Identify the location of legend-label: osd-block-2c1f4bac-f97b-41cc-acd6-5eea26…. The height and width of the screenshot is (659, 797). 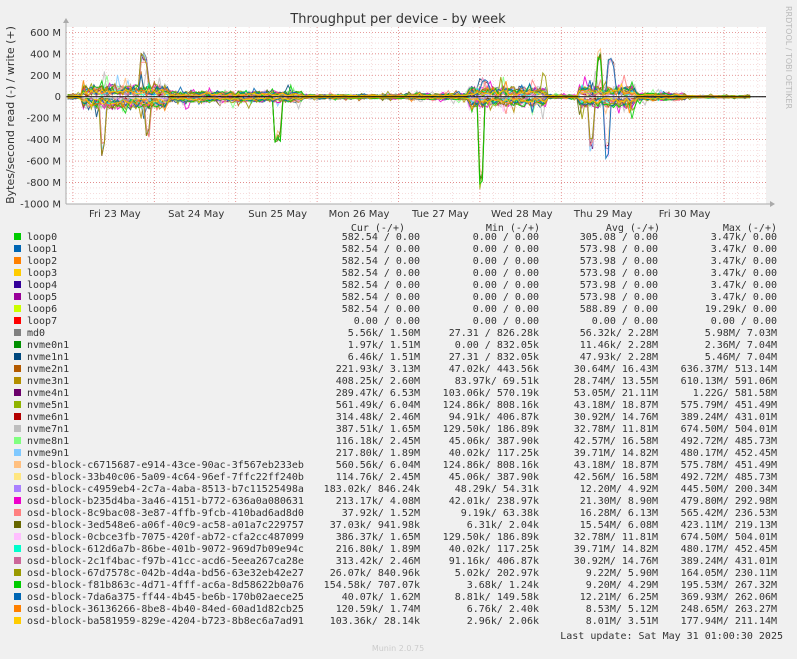
(165, 561).